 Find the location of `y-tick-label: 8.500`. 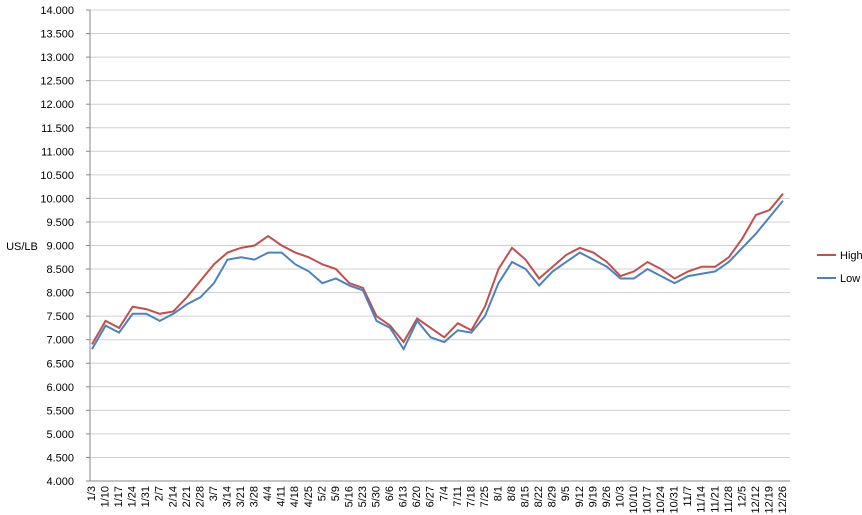

y-tick-label: 8.500 is located at coordinates (60, 270).